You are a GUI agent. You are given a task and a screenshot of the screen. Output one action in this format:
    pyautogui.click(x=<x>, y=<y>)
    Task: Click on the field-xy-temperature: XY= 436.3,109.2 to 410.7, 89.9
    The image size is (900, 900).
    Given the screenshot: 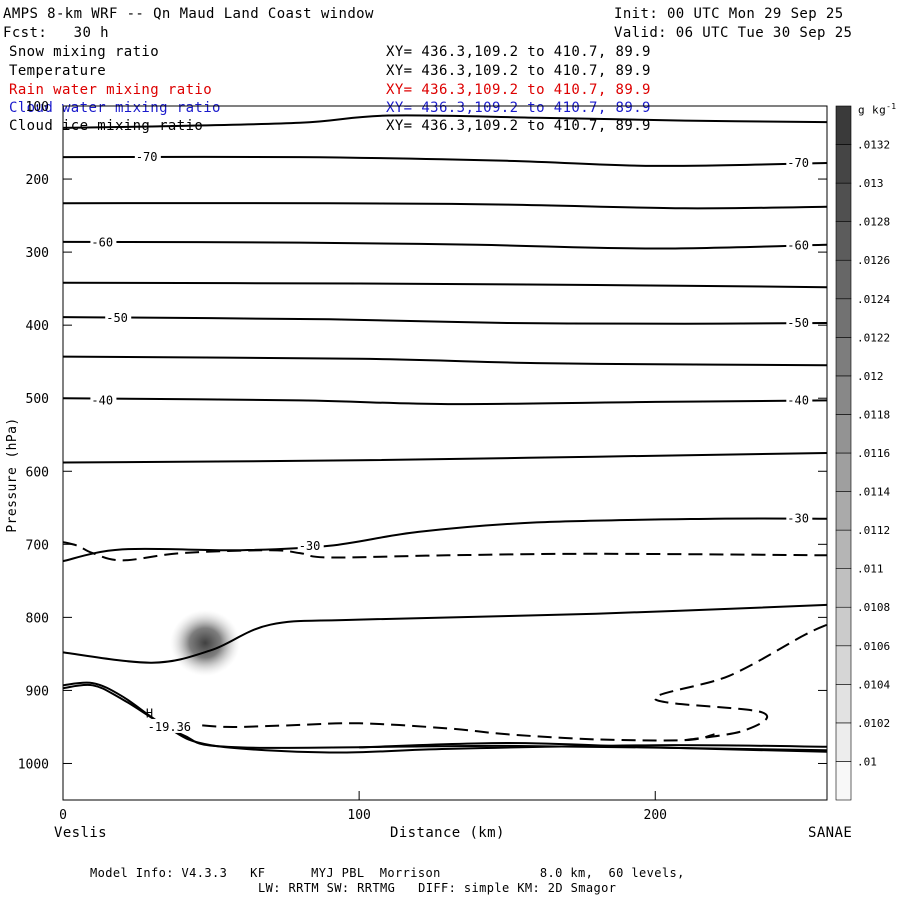 What is the action you would take?
    pyautogui.click(x=518, y=71)
    